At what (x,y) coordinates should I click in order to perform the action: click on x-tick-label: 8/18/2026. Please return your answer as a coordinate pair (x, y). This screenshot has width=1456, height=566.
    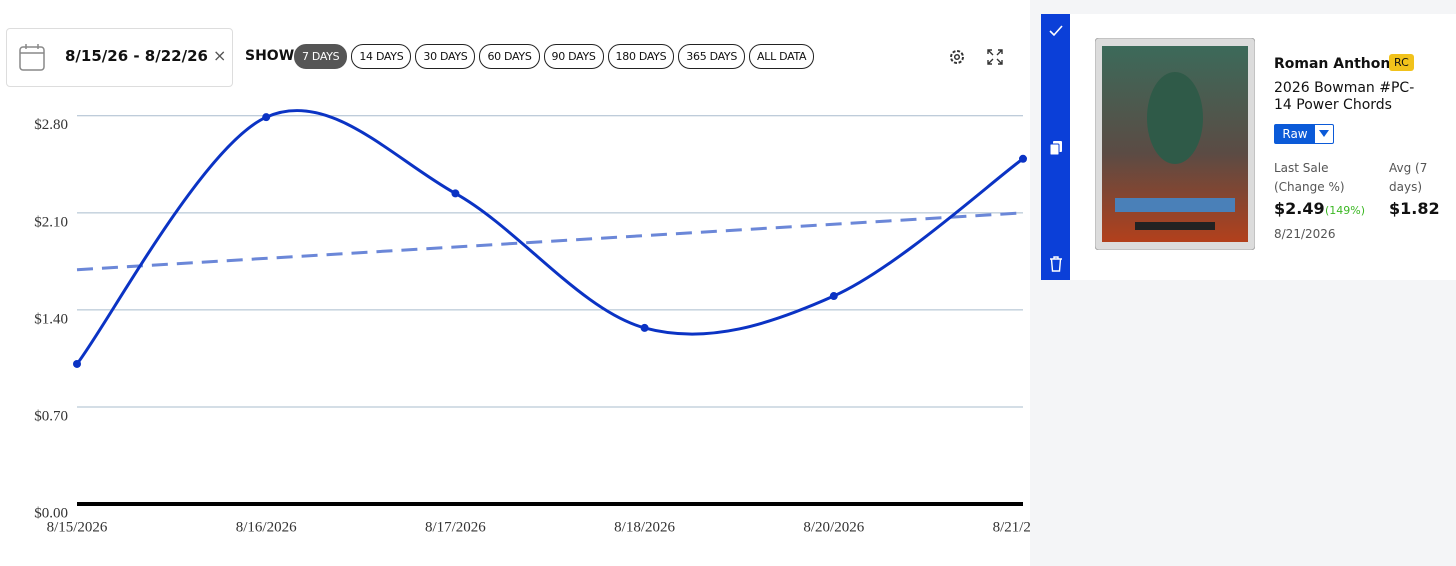
    Looking at the image, I should click on (644, 527).